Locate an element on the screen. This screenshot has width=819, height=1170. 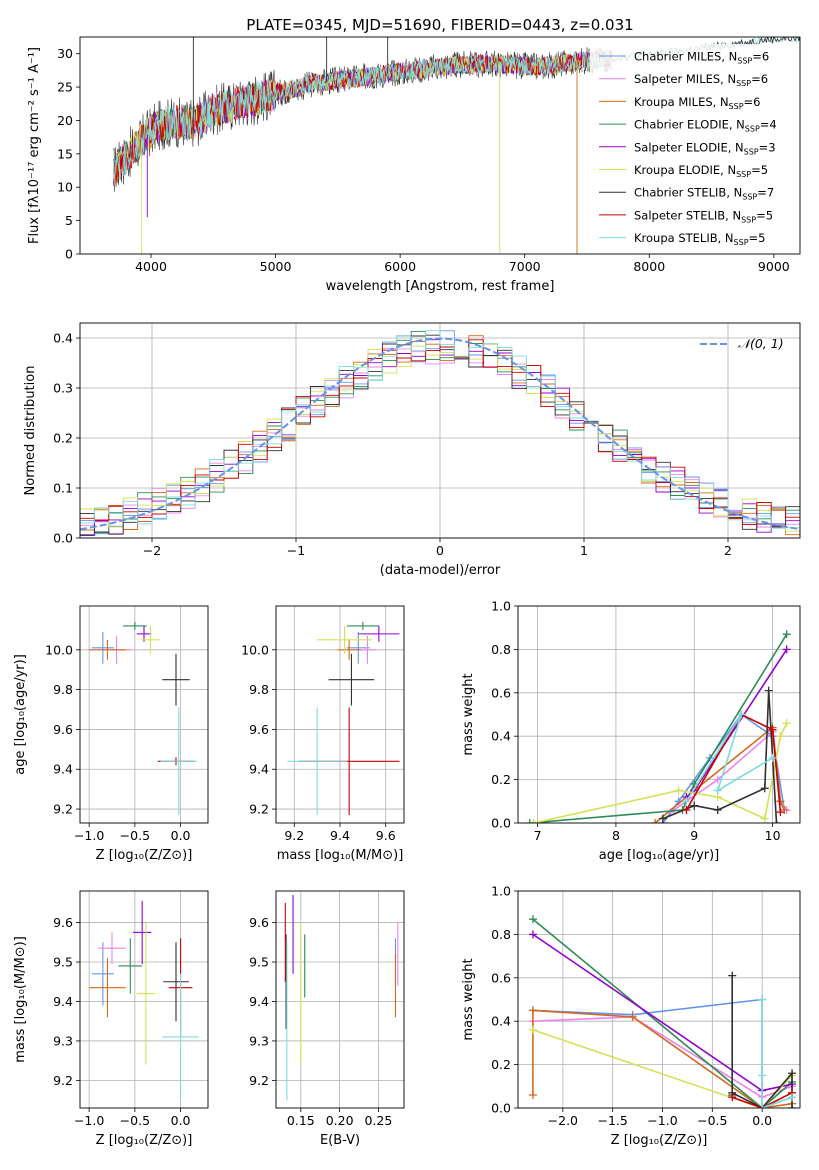
y-axis-label: mass [log₁₀(M/M⊙)] is located at coordinates (20, 999).